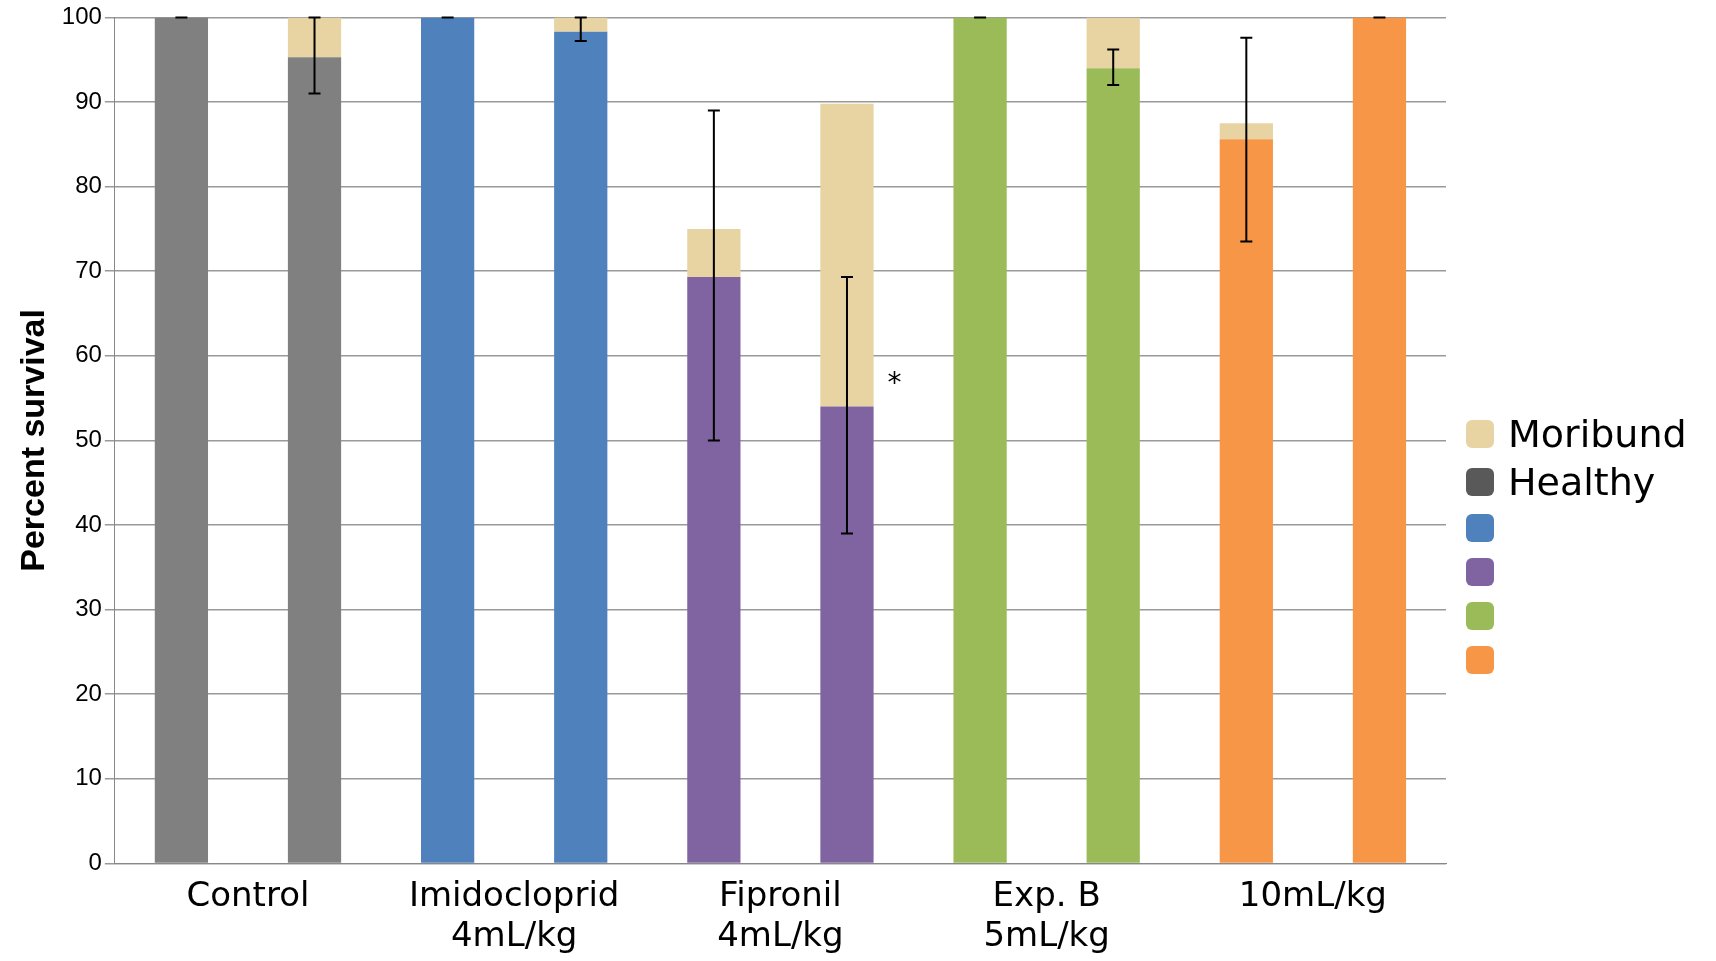 The width and height of the screenshot is (1716, 961). What do you see at coordinates (780, 914) in the screenshot?
I see `x-tick-label: Fipronil 4mL/kg` at bounding box center [780, 914].